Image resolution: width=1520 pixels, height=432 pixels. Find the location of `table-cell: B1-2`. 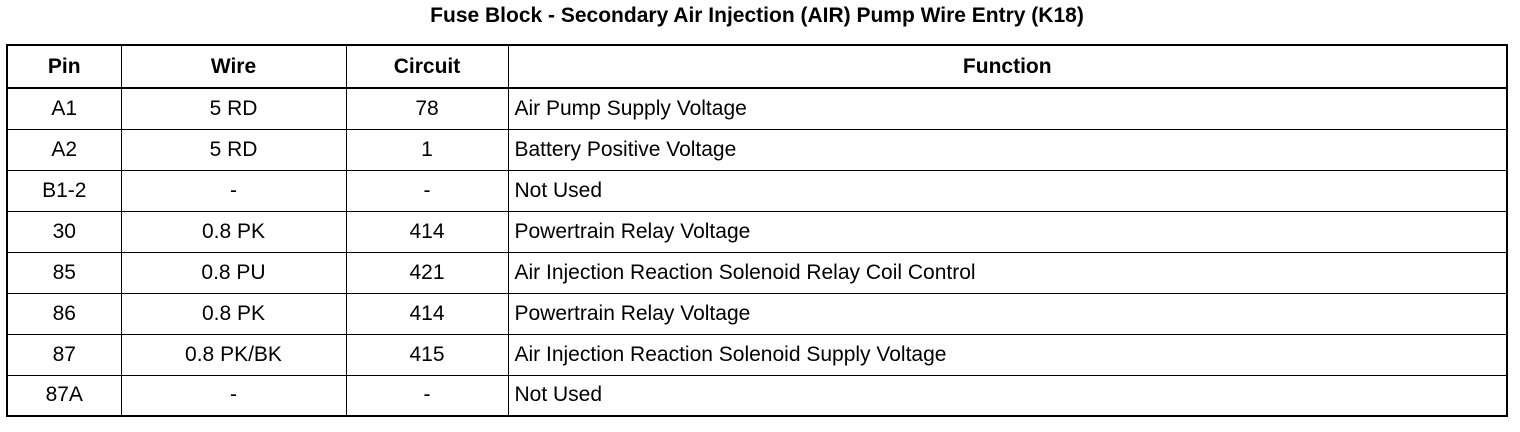

table-cell: B1-2 is located at coordinates (64, 190).